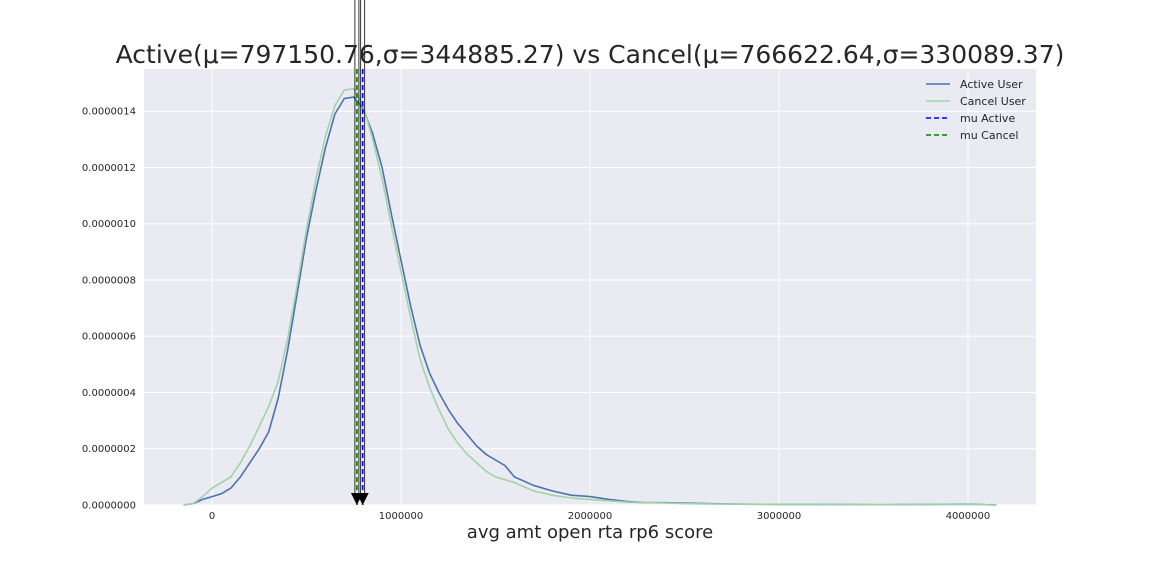 The height and width of the screenshot is (576, 1152). Describe the element at coordinates (976, 110) in the screenshot. I see `legend: Active User Cancel User mu Active mu Cancel` at that location.